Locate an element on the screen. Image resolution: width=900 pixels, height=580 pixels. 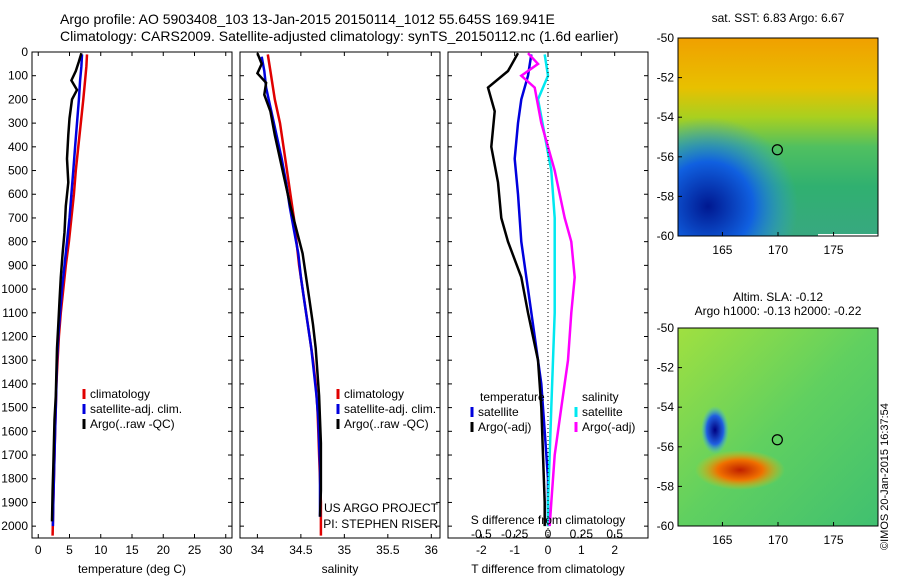
y-tick-label: 1900 is located at coordinates (14, 502).